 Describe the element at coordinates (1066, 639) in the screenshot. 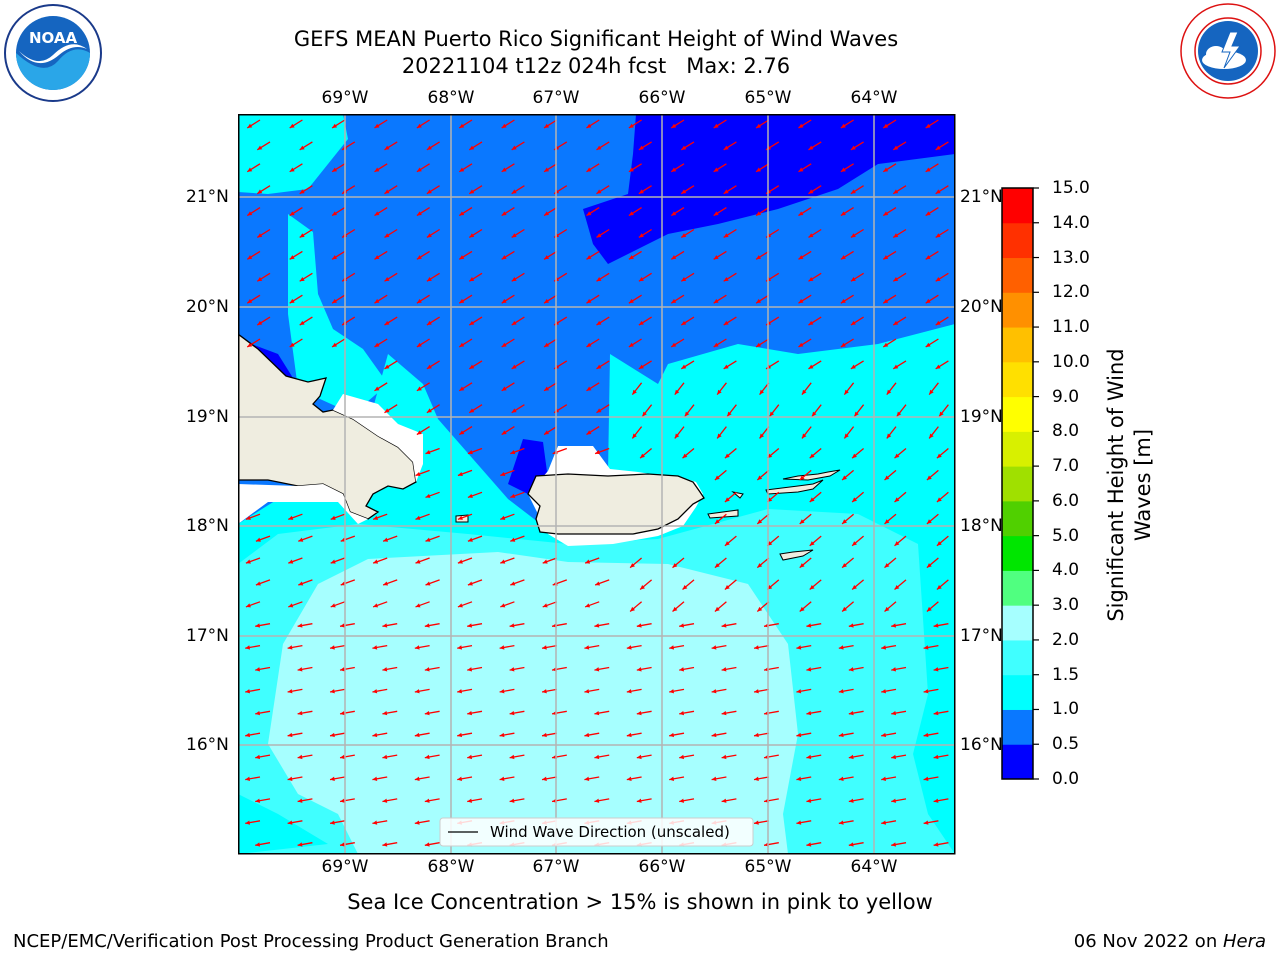

I see `colorbar-tick-label: 2.0` at that location.